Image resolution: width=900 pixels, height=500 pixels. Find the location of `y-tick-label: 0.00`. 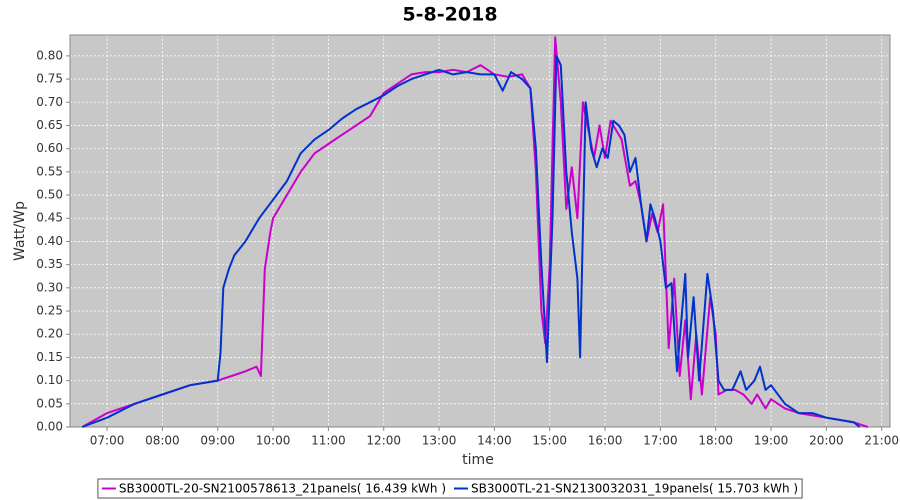

y-tick-label: 0.00 is located at coordinates (49, 427).